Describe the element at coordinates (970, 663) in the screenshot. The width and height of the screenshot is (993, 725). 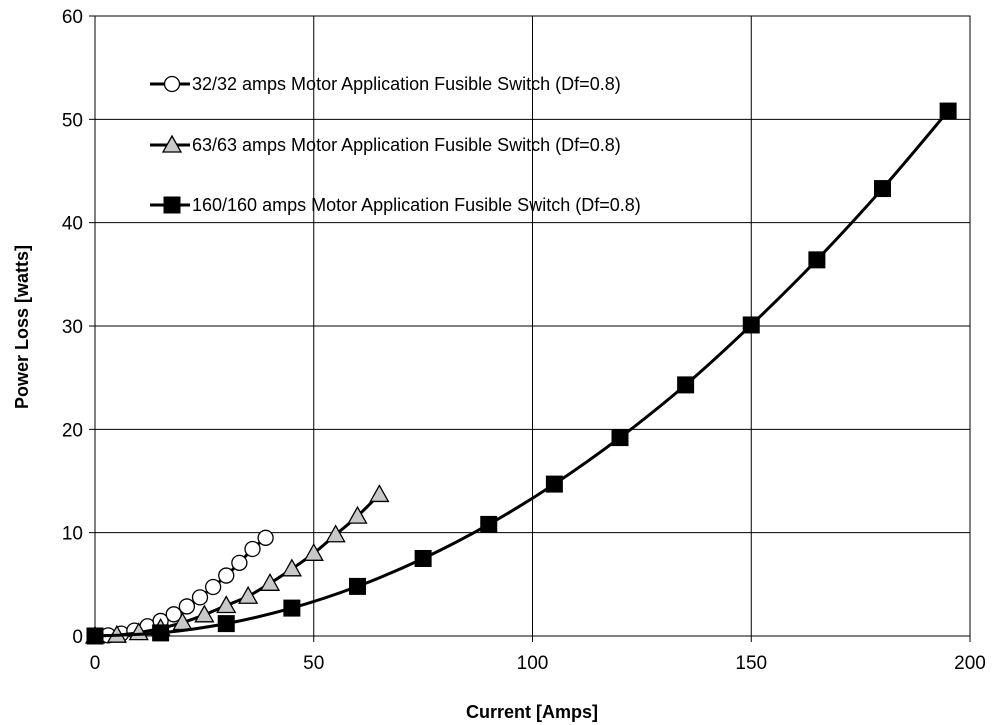
I see `x-tick-label: 200` at that location.